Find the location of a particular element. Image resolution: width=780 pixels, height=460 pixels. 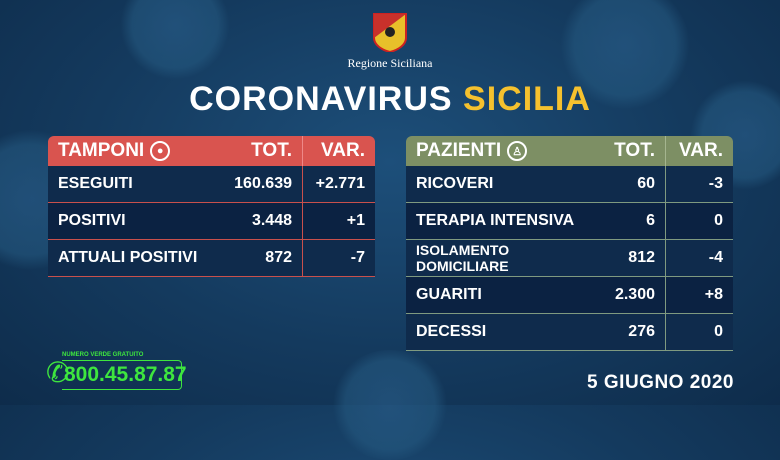

row-var: -3 is located at coordinates (699, 184).